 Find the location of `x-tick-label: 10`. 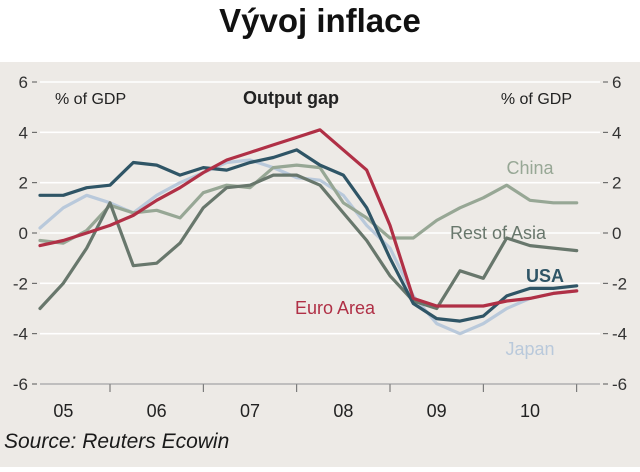

x-tick-label: 10 is located at coordinates (530, 411).